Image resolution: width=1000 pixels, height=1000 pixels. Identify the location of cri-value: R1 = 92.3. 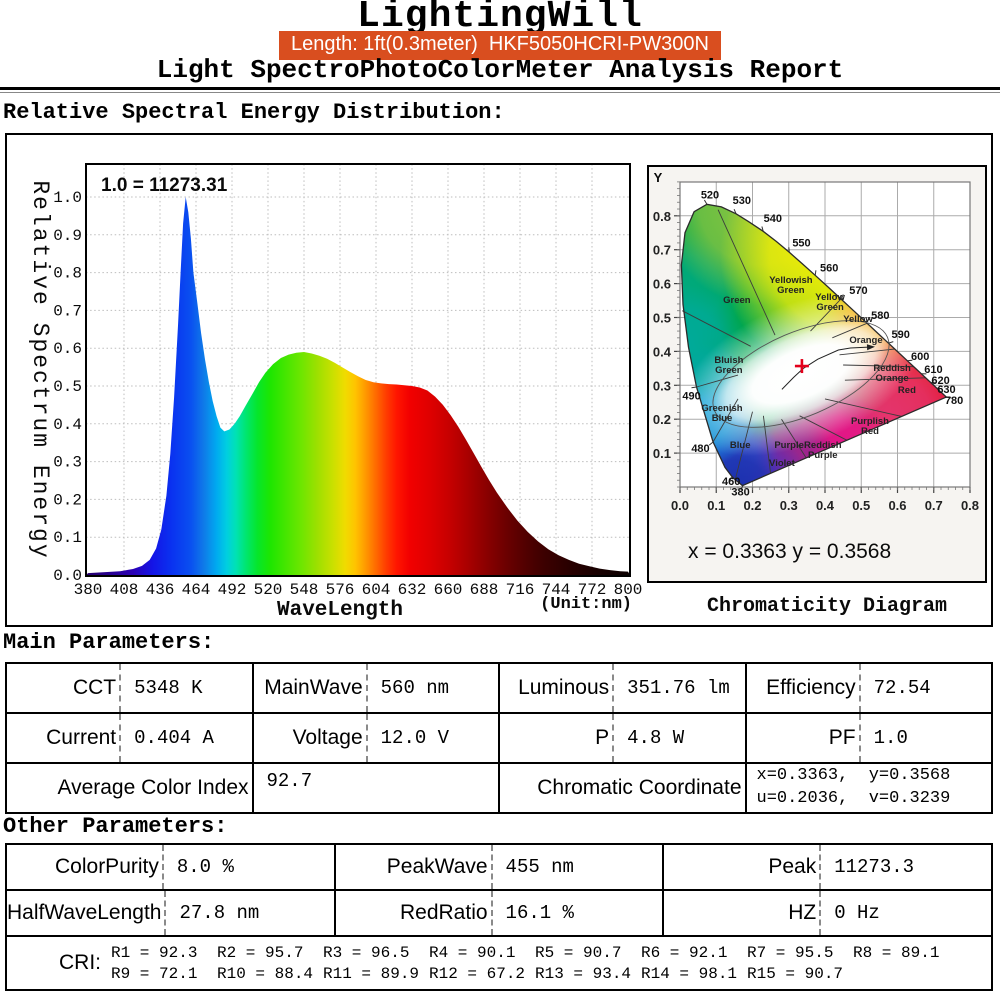
(154, 952).